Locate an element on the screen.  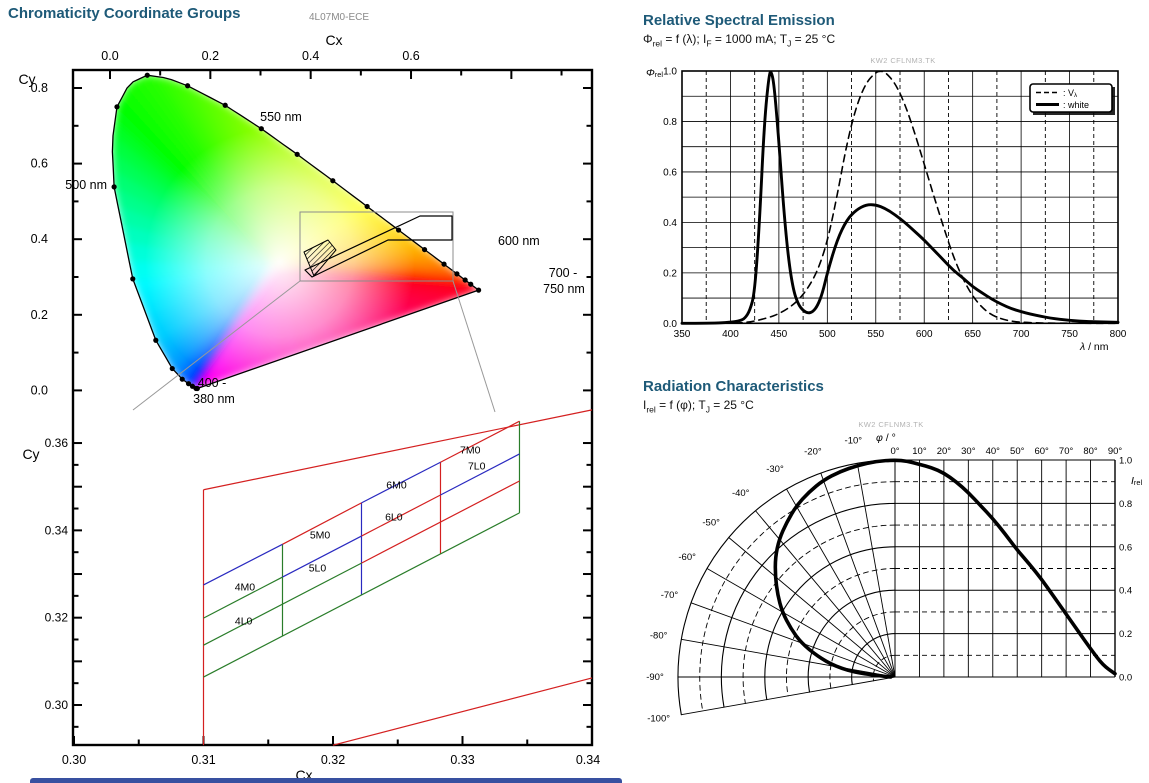
svg-text: 700 is located at coordinates (1021, 334).